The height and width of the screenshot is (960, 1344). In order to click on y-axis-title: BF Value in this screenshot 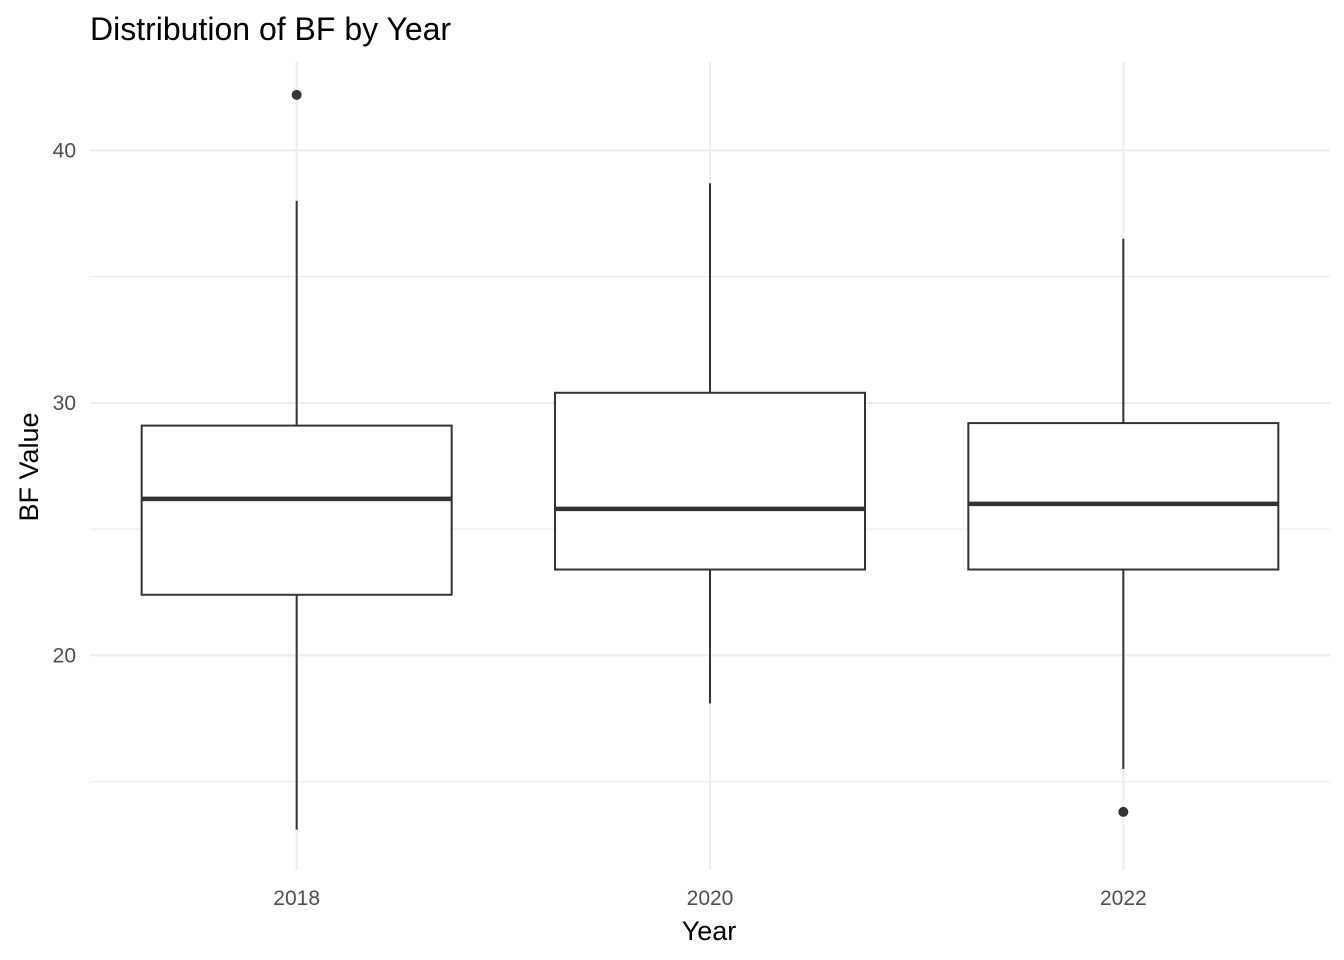, I will do `click(29, 466)`.